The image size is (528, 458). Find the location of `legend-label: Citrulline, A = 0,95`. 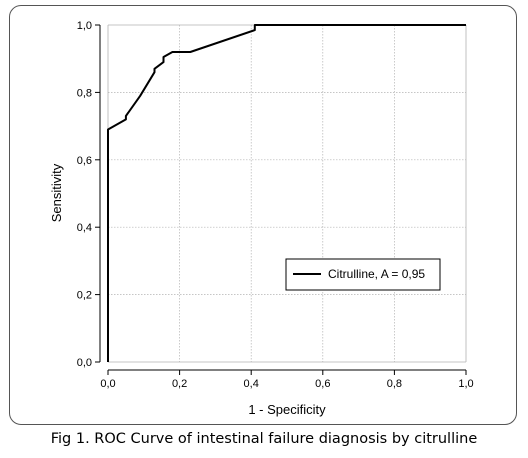

legend-label: Citrulline, A = 0,95 is located at coordinates (376, 274).